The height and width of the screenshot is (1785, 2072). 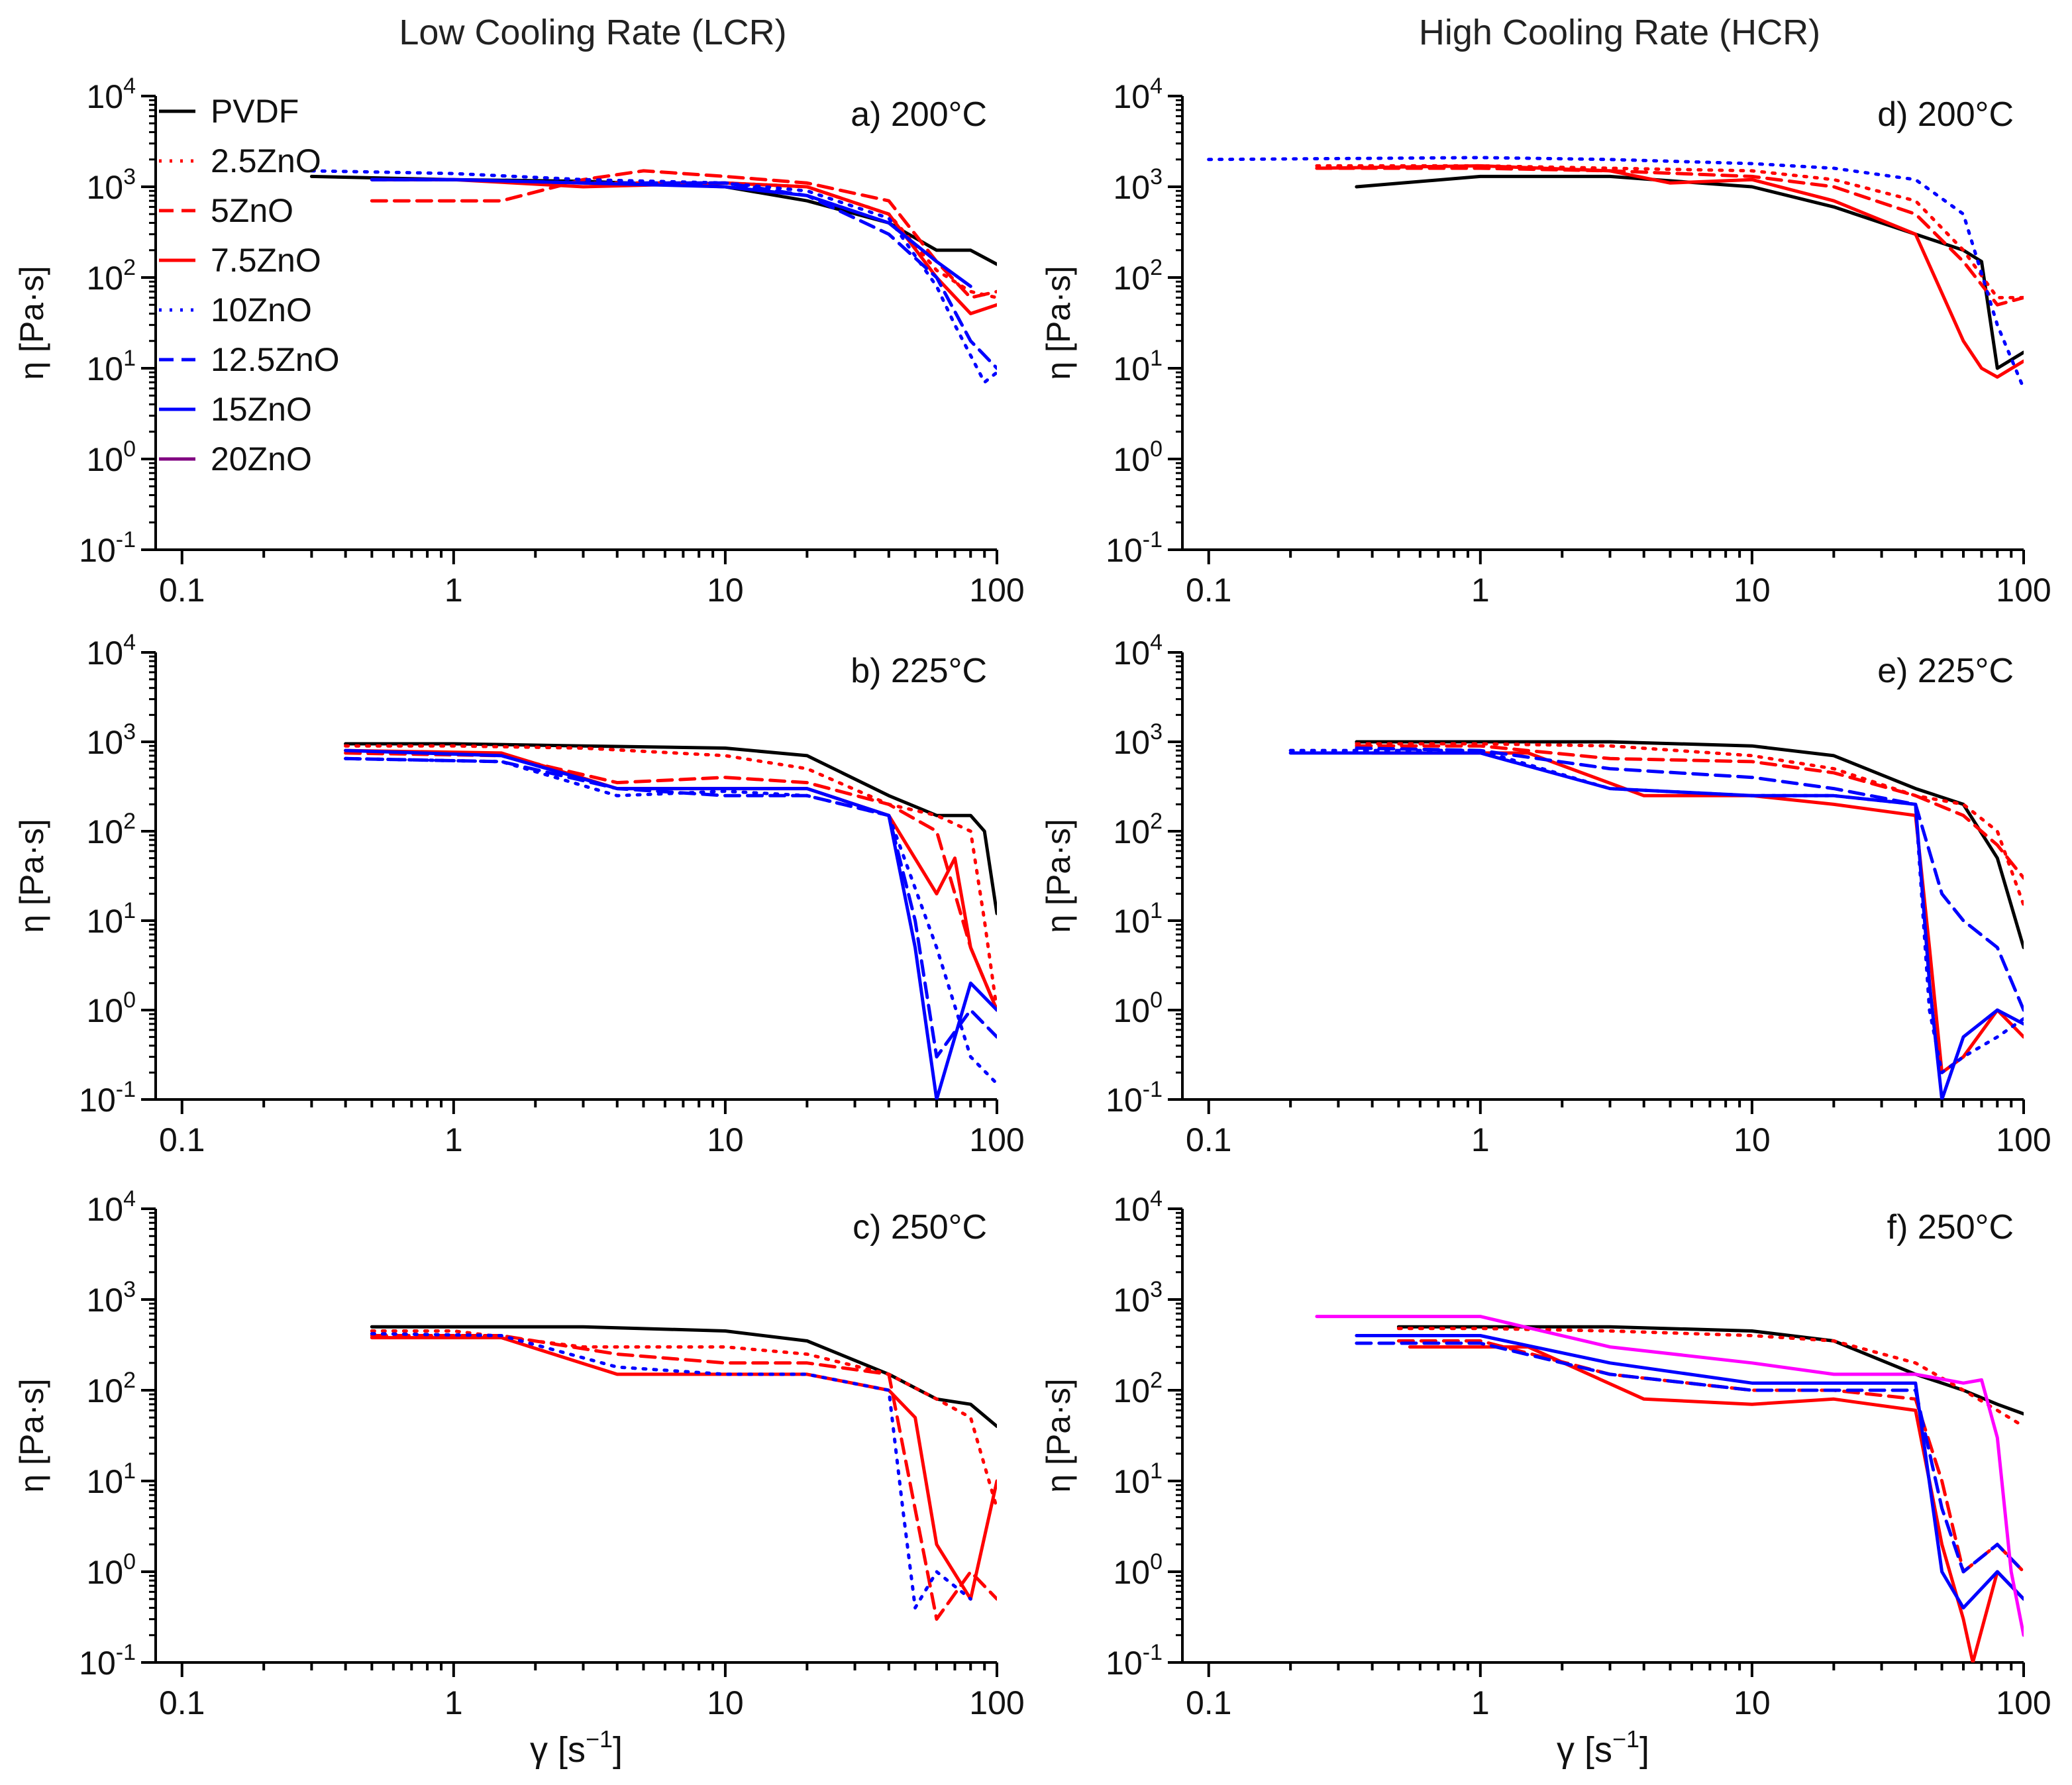 What do you see at coordinates (261, 310) in the screenshot?
I see `legend-label: 10ZnO` at bounding box center [261, 310].